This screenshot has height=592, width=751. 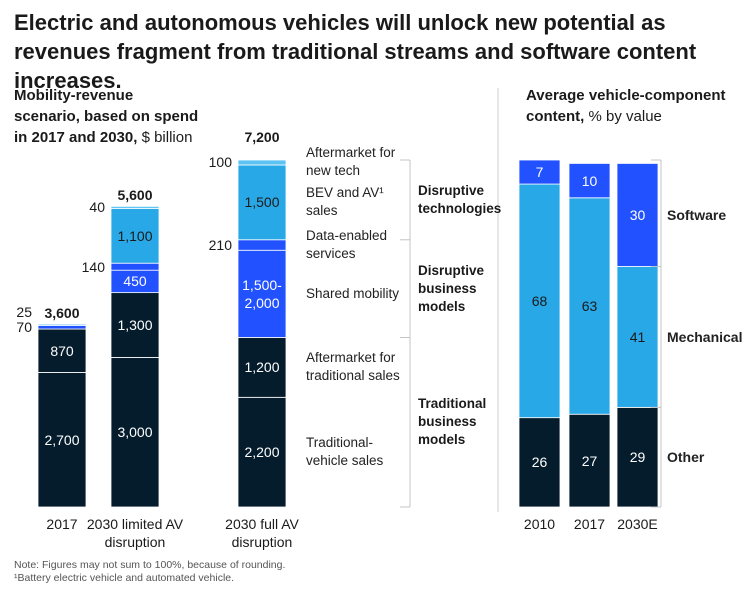 I want to click on chart-unit: % by value, so click(x=625, y=116).